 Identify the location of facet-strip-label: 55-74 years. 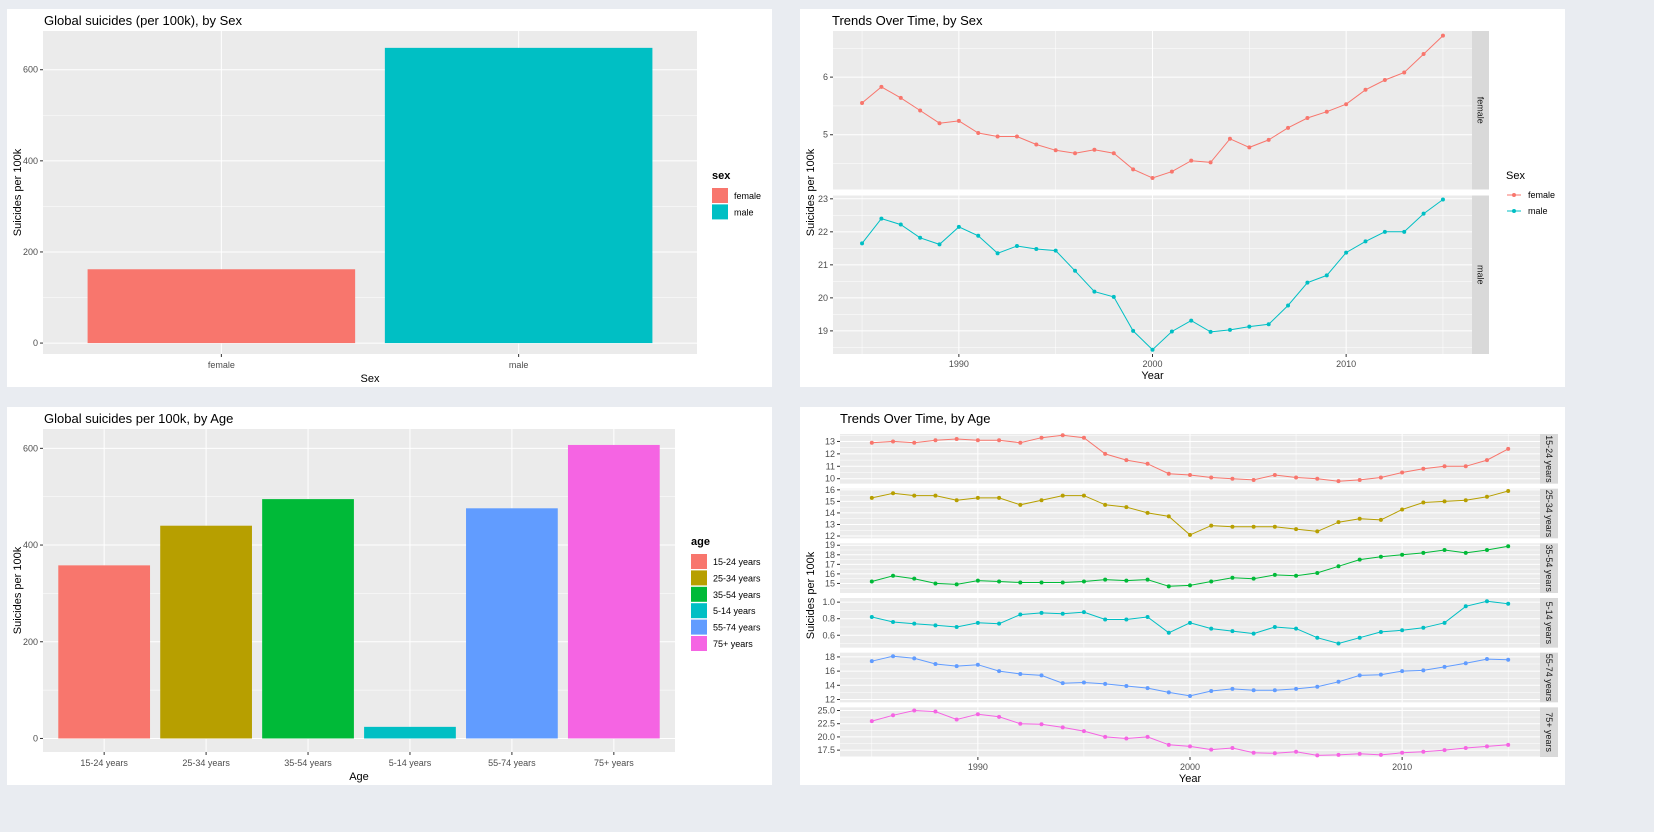
(1549, 678).